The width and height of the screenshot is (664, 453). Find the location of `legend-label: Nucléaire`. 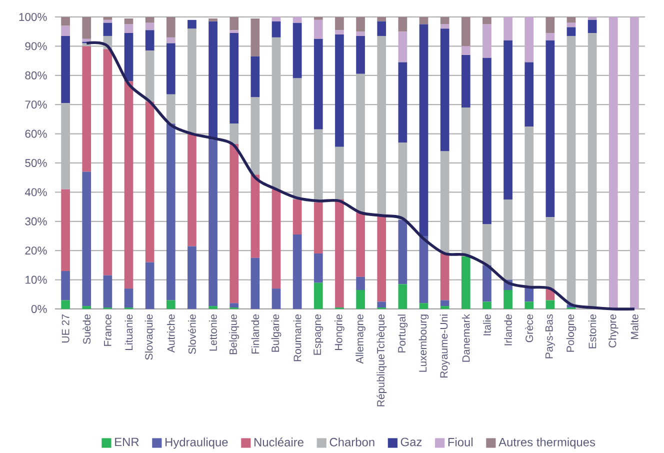

legend-label: Nucléaire is located at coordinates (279, 442).